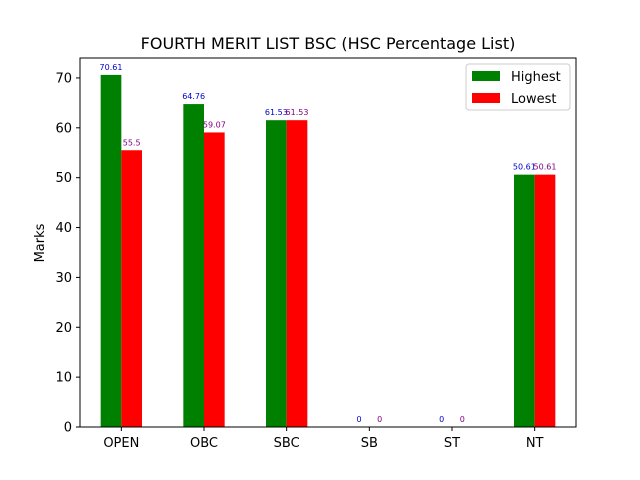  Describe the element at coordinates (276, 112) in the screenshot. I see `data-label-highest-sbc: 61.53` at that location.